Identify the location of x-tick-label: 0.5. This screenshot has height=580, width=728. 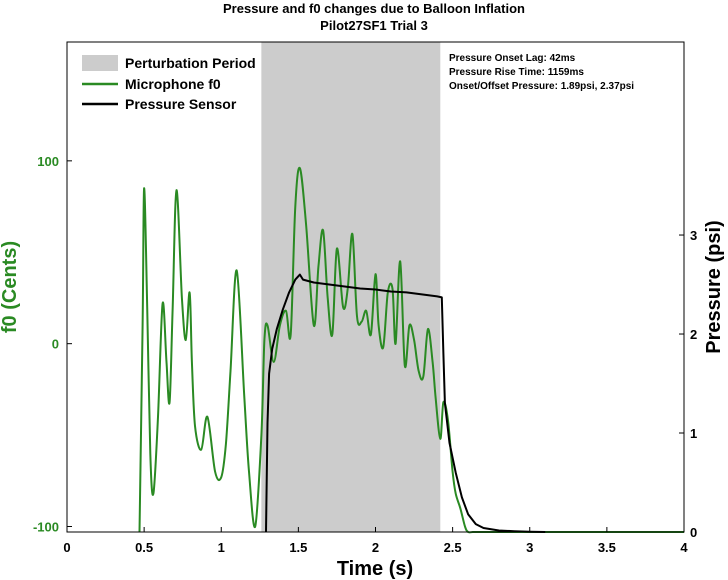
(144, 547).